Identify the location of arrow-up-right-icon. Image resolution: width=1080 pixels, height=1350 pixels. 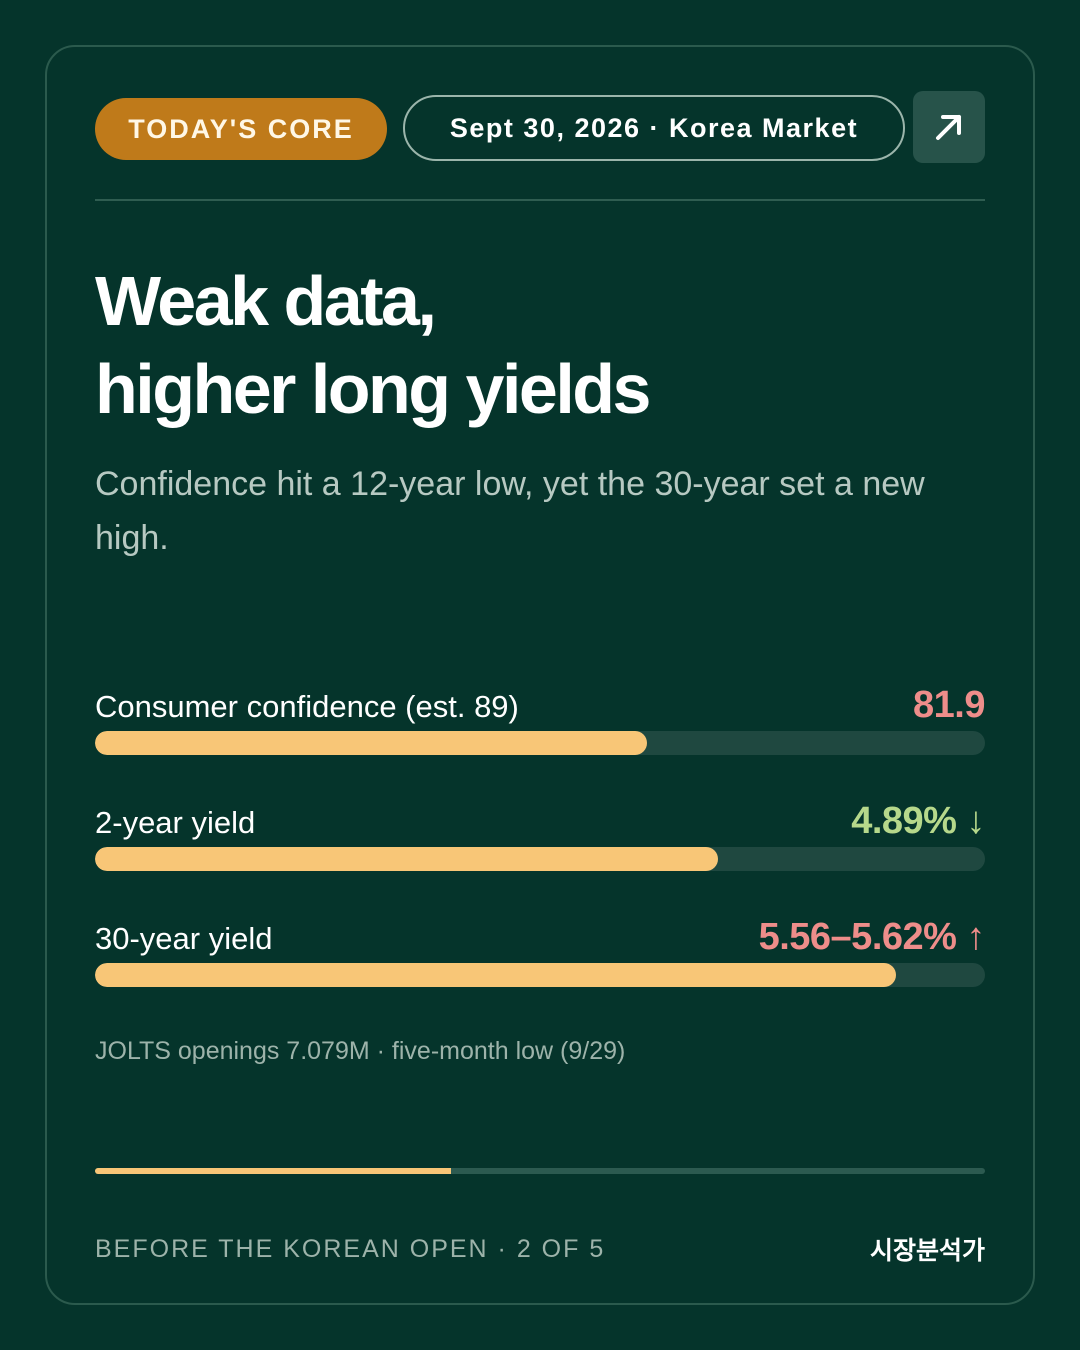
(948, 127).